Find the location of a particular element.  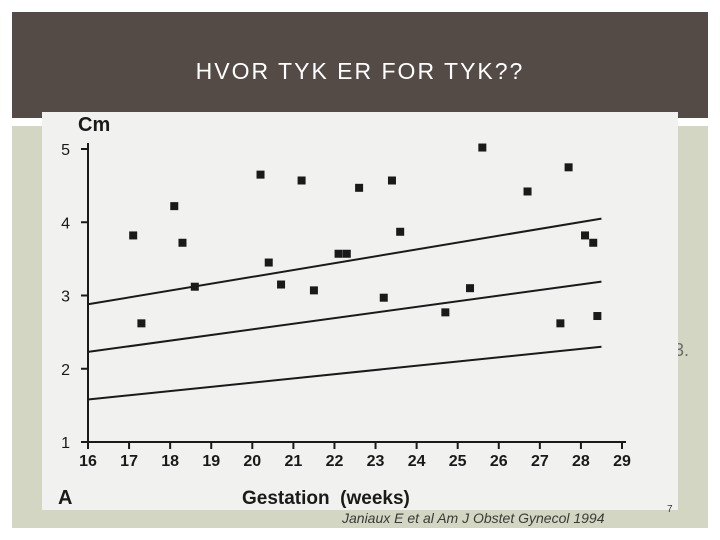

y-tick-label: 1 is located at coordinates (65, 443).